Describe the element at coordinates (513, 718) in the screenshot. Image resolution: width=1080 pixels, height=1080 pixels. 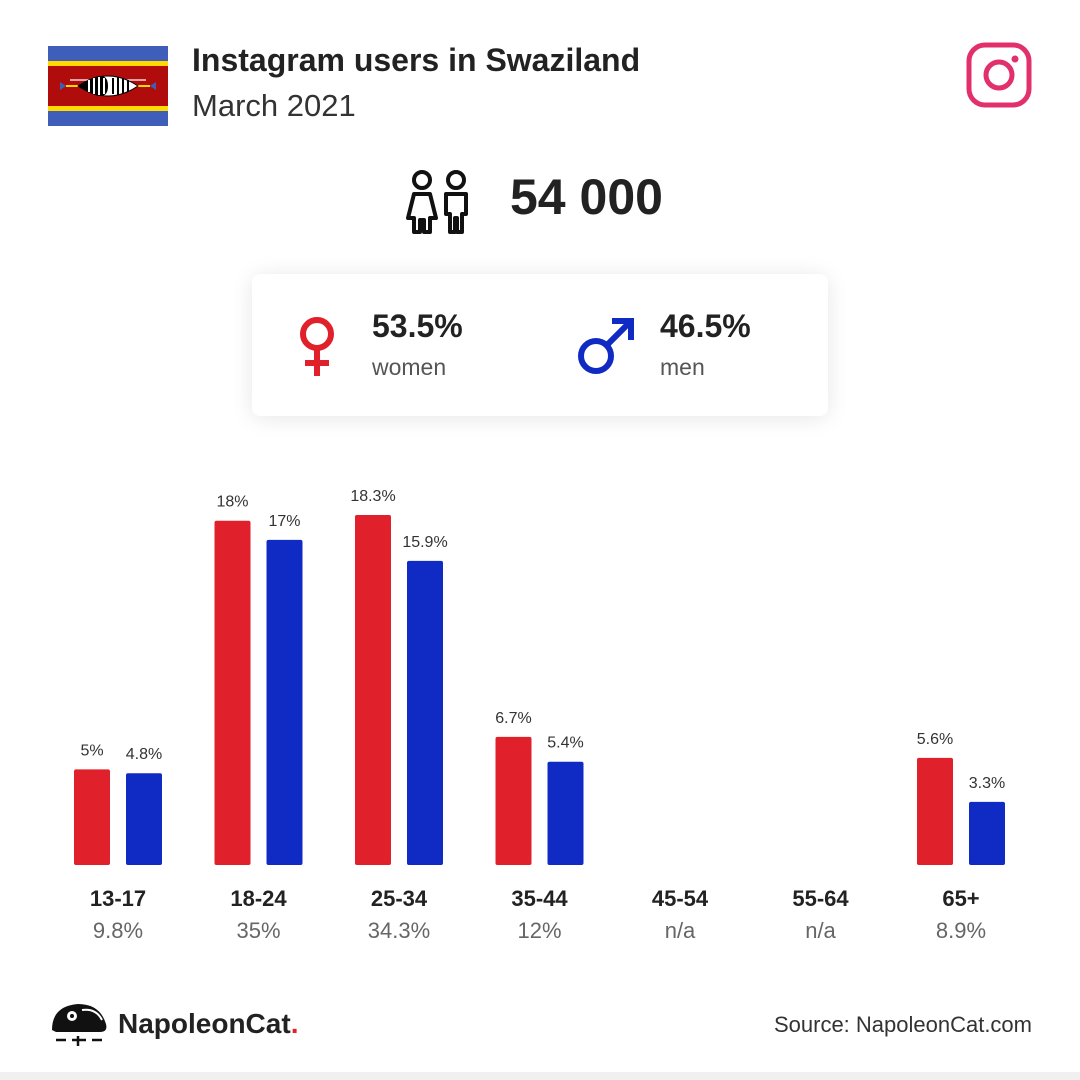
I see `bar-value-label: 6.7%` at that location.